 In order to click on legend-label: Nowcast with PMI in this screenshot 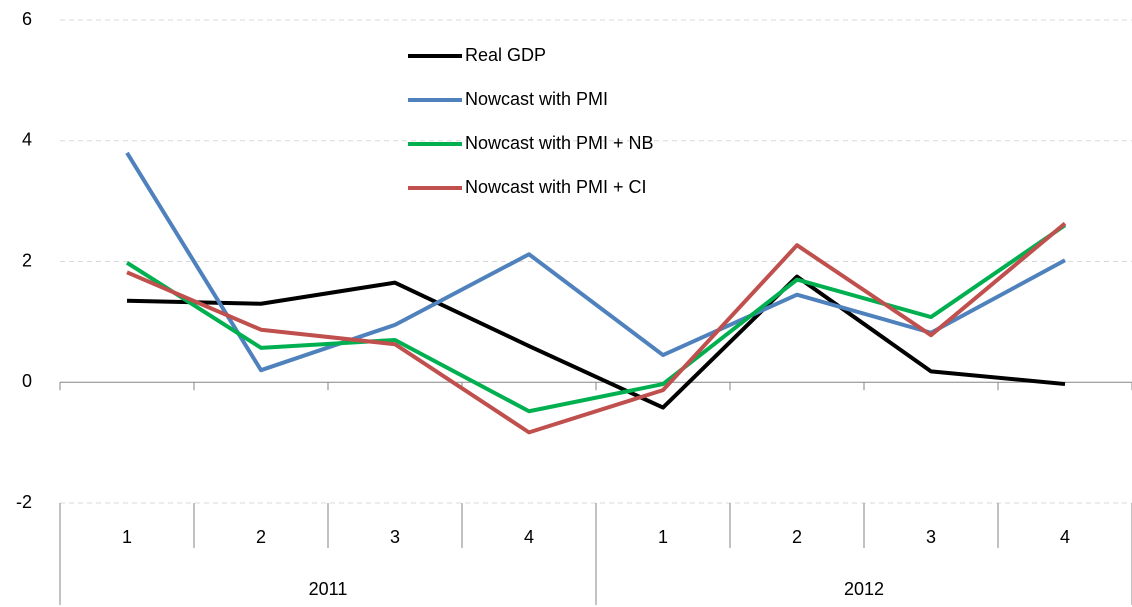, I will do `click(536, 99)`.